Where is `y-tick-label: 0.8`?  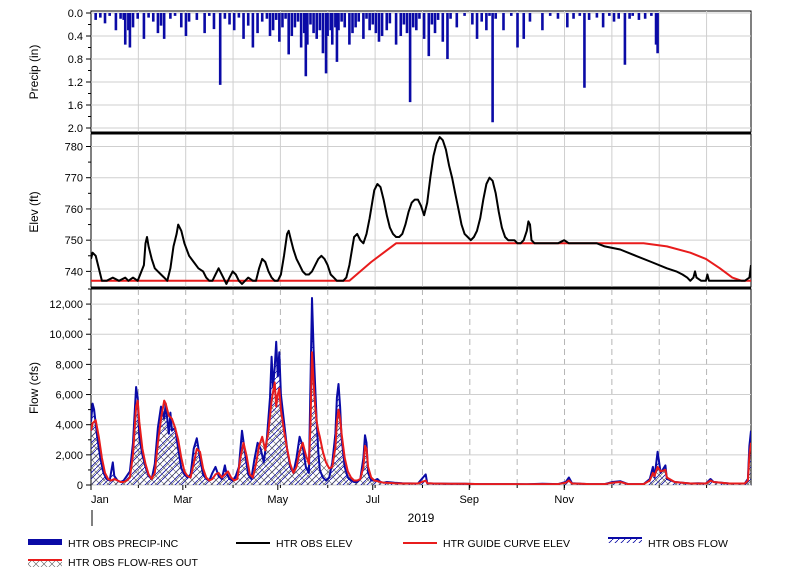
y-tick-label: 0.8 is located at coordinates (75, 60).